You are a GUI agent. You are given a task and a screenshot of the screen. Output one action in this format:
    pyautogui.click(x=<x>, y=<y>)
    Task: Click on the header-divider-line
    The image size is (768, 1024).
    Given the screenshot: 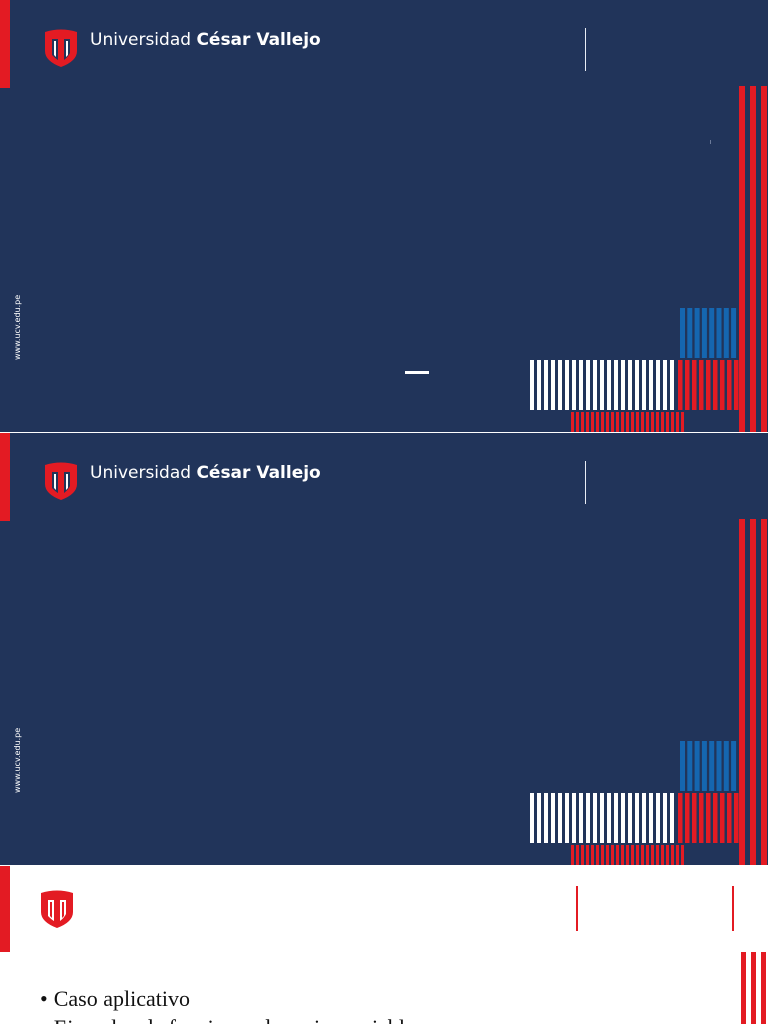 What is the action you would take?
    pyautogui.click(x=585, y=482)
    